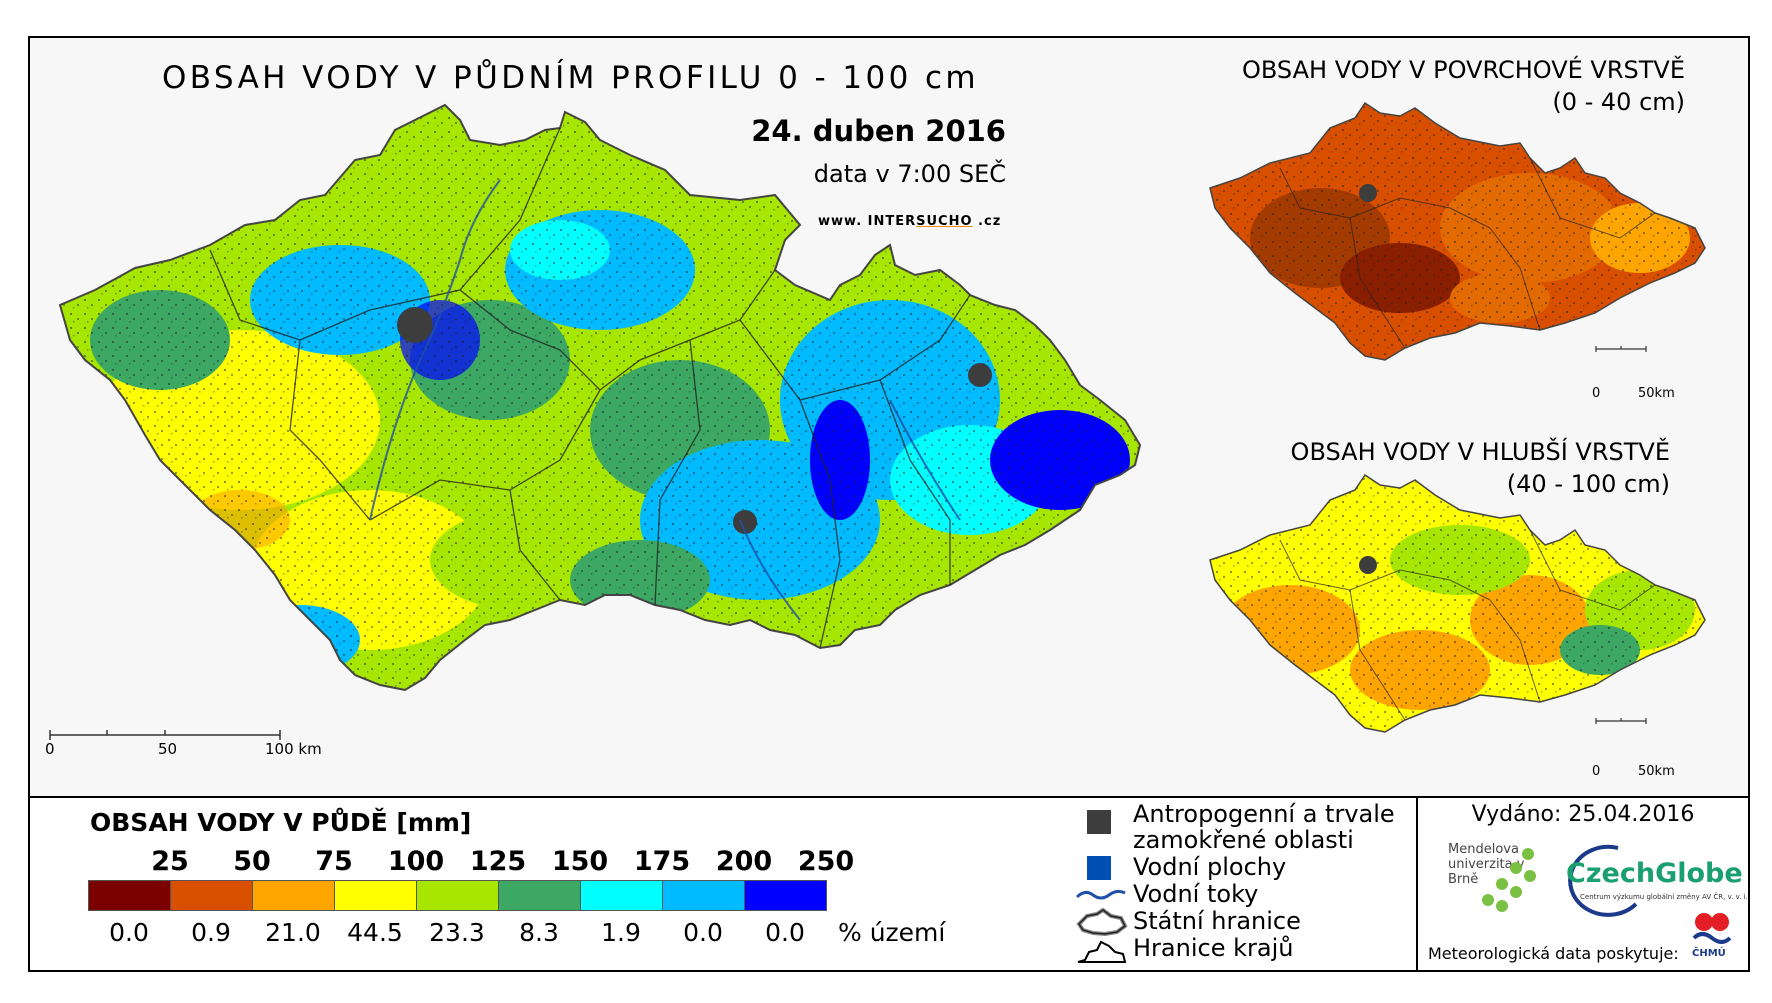 This screenshot has height=1003, width=1772. I want to click on bottom-inset-title: OBSAH VODY V HLUBŠÍ VRSTVĚ, so click(1480, 452).